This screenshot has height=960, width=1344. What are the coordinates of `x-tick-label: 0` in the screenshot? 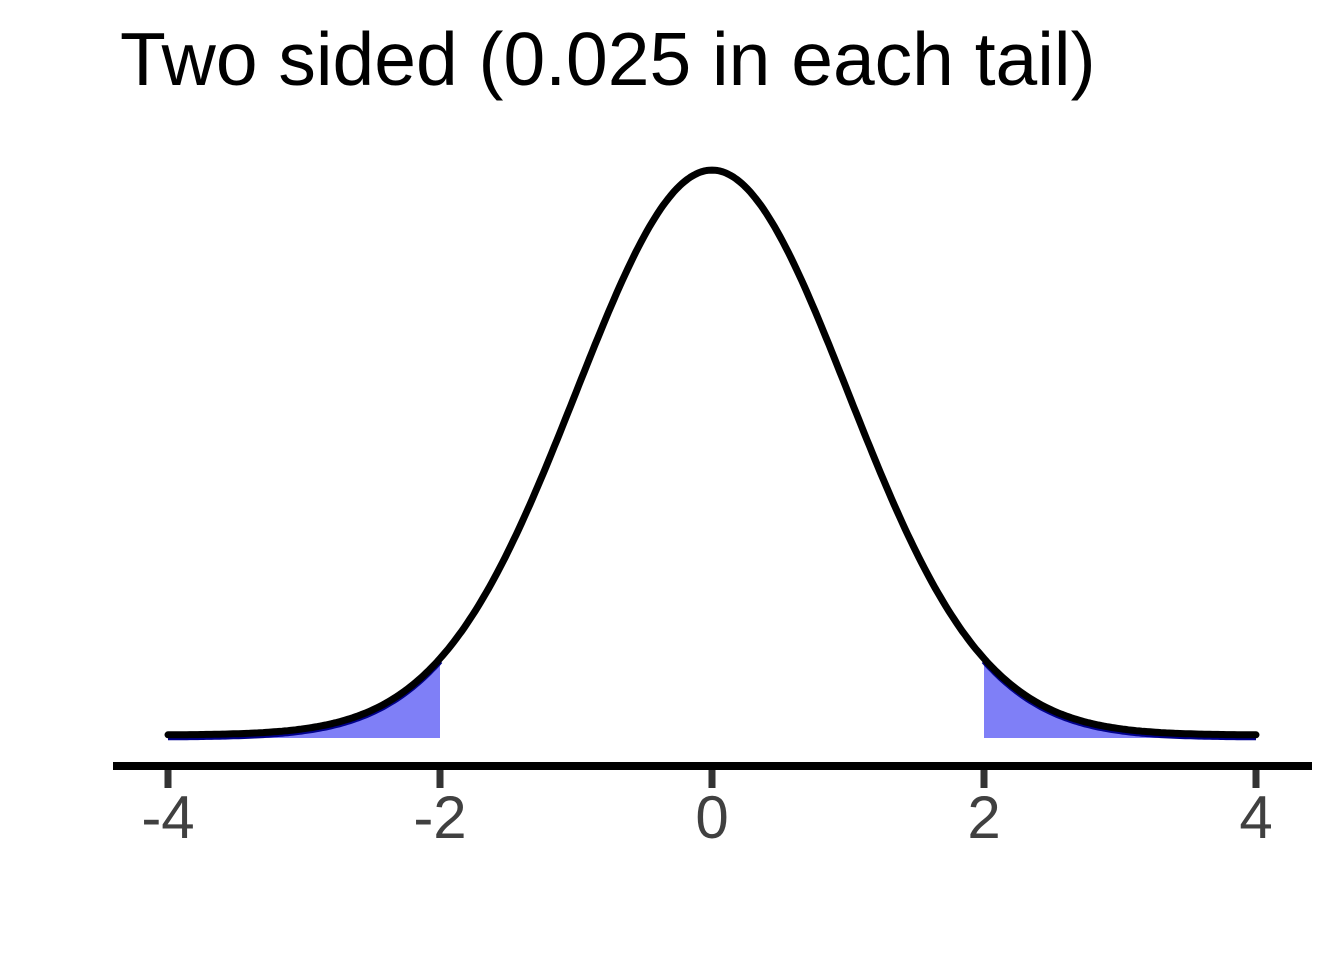 It's located at (711, 817).